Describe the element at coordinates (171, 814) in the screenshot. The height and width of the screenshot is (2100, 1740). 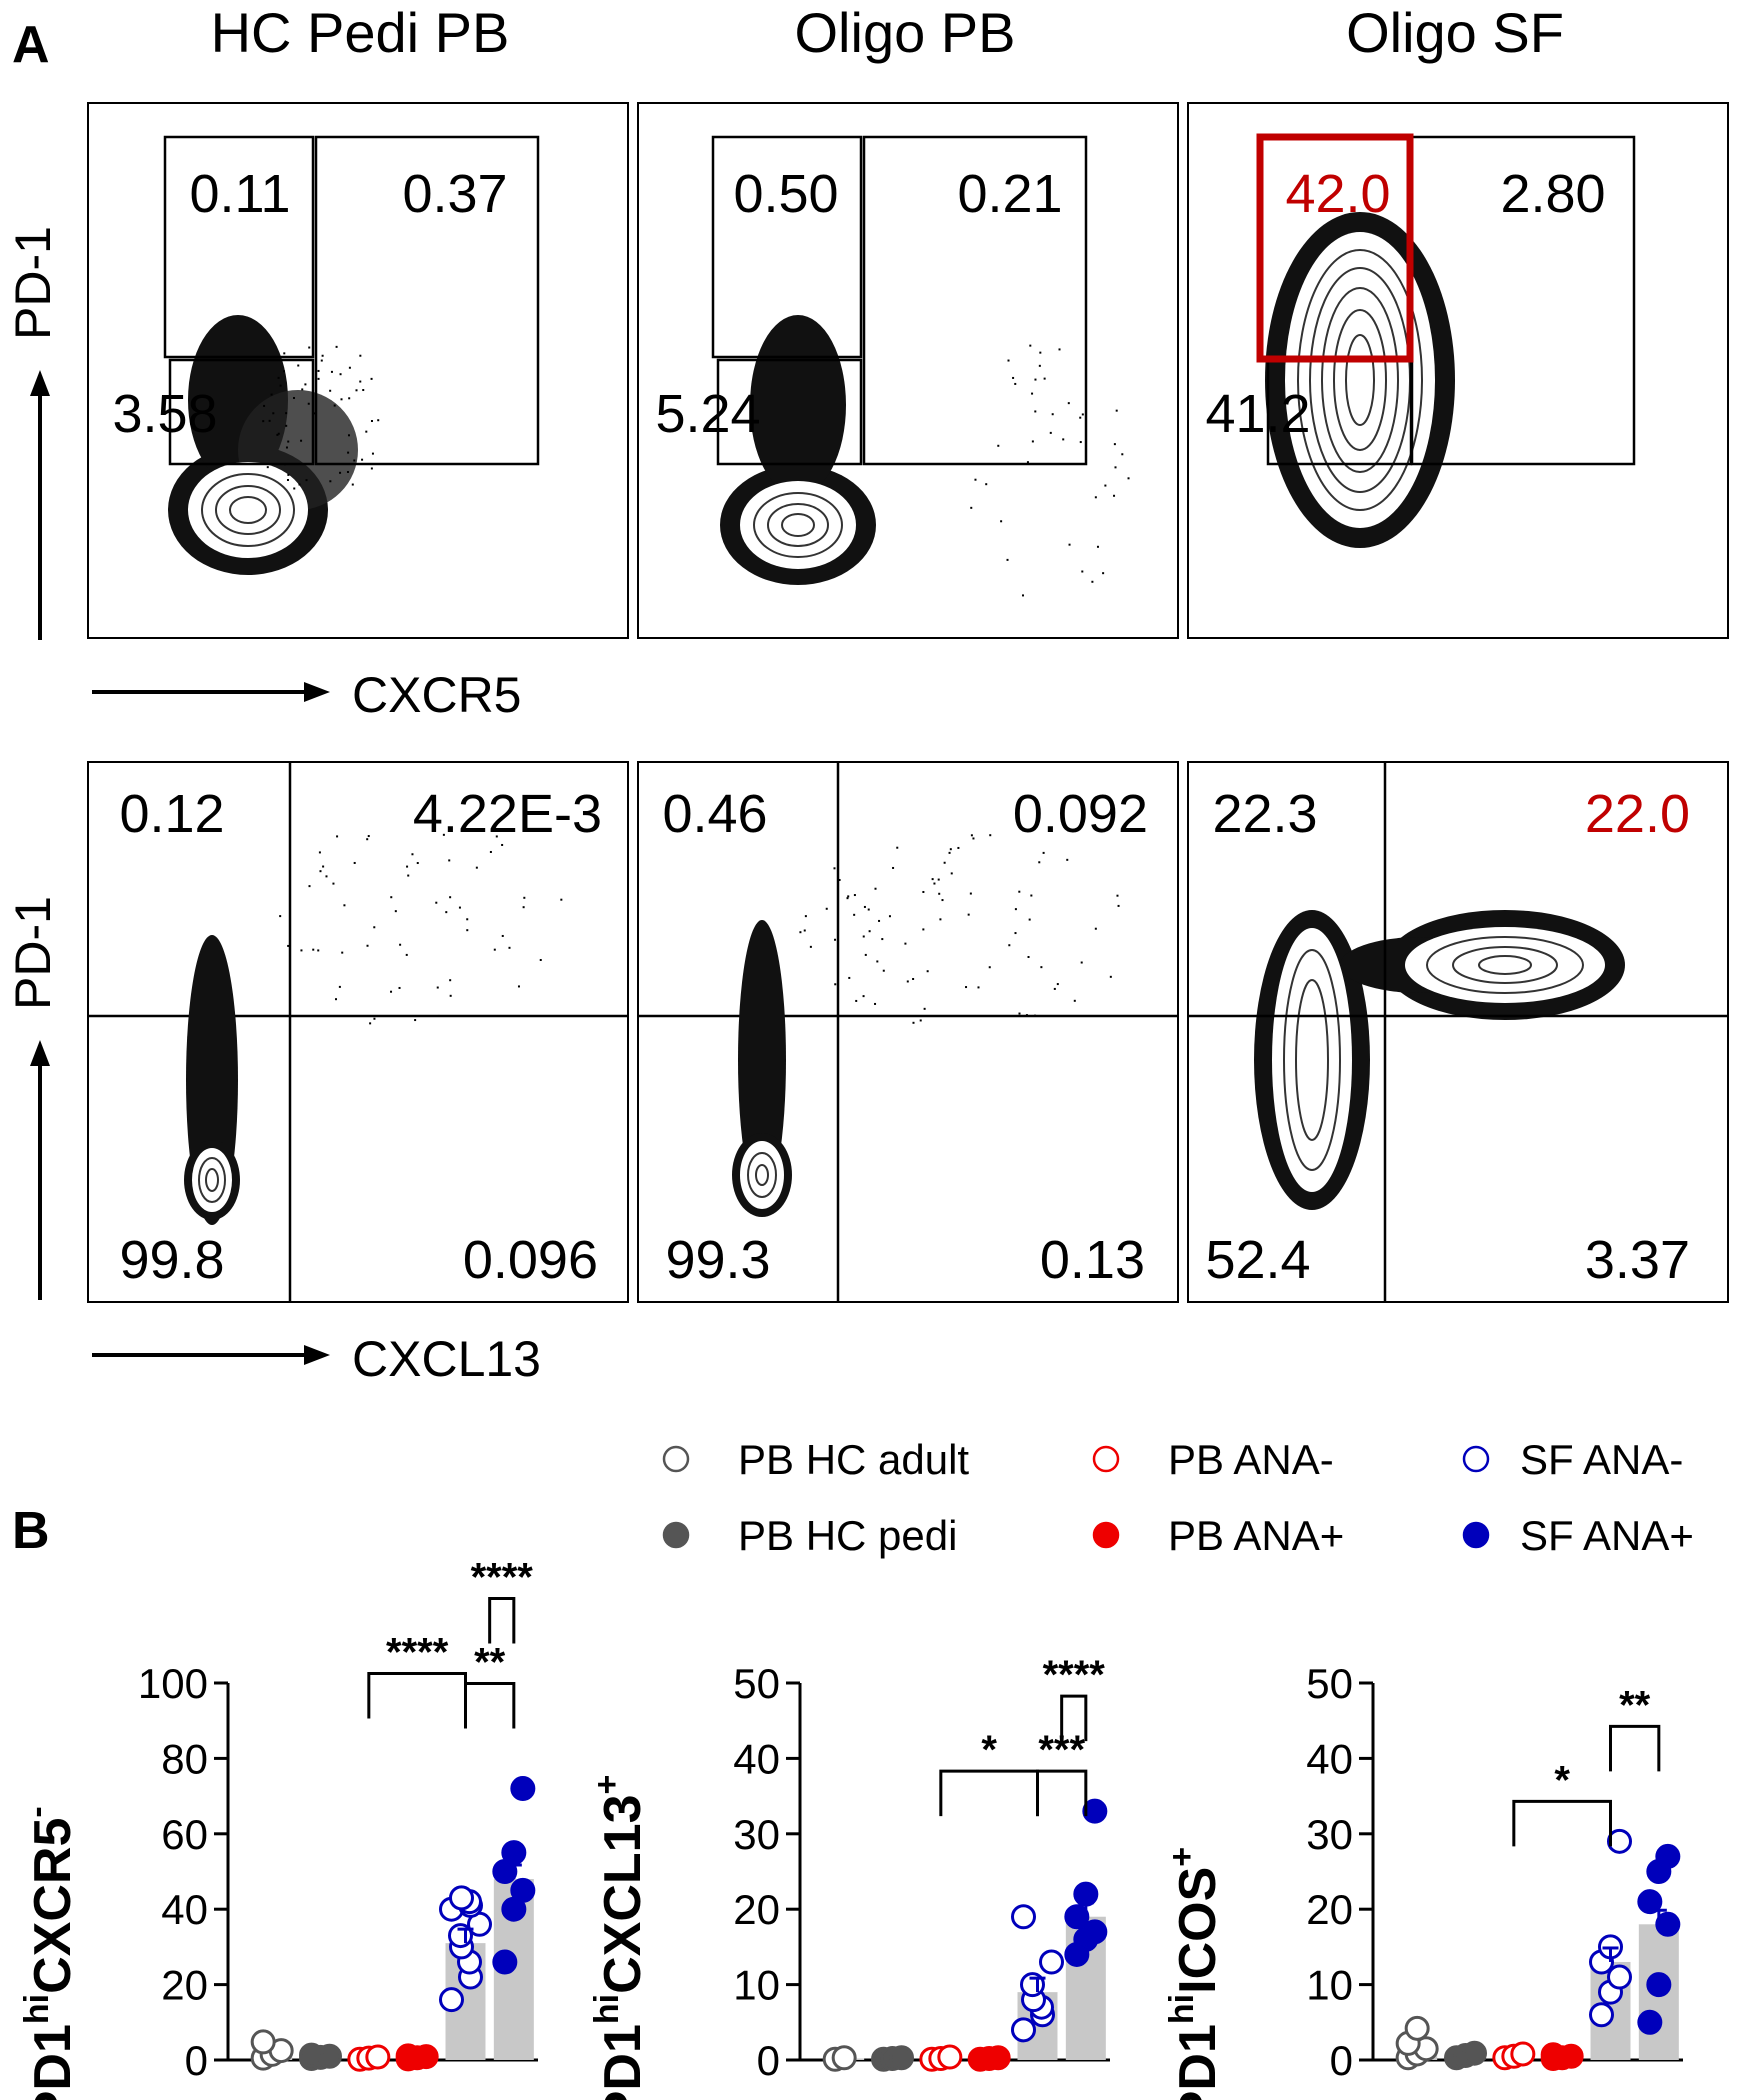
I see `quadrant-value-upper-left: 0.12` at that location.